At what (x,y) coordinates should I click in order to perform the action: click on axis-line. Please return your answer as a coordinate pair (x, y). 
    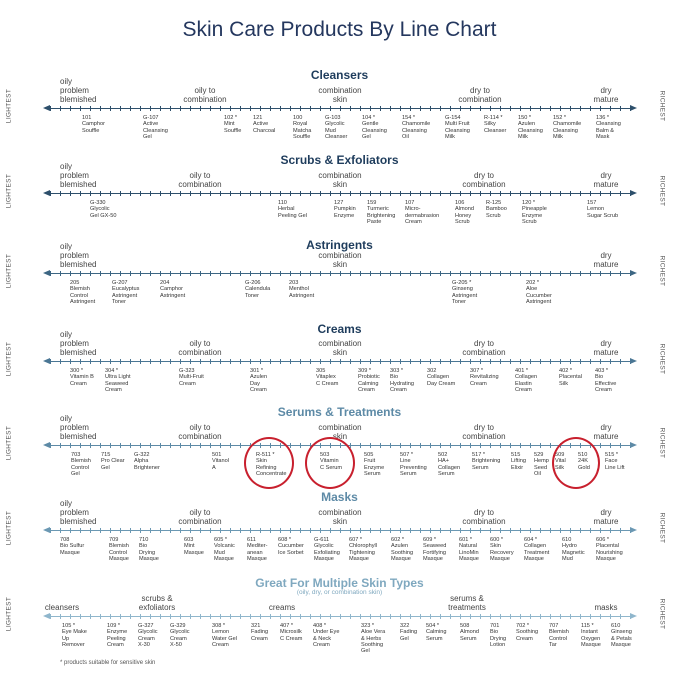
    Looking at the image, I should click on (340, 273).